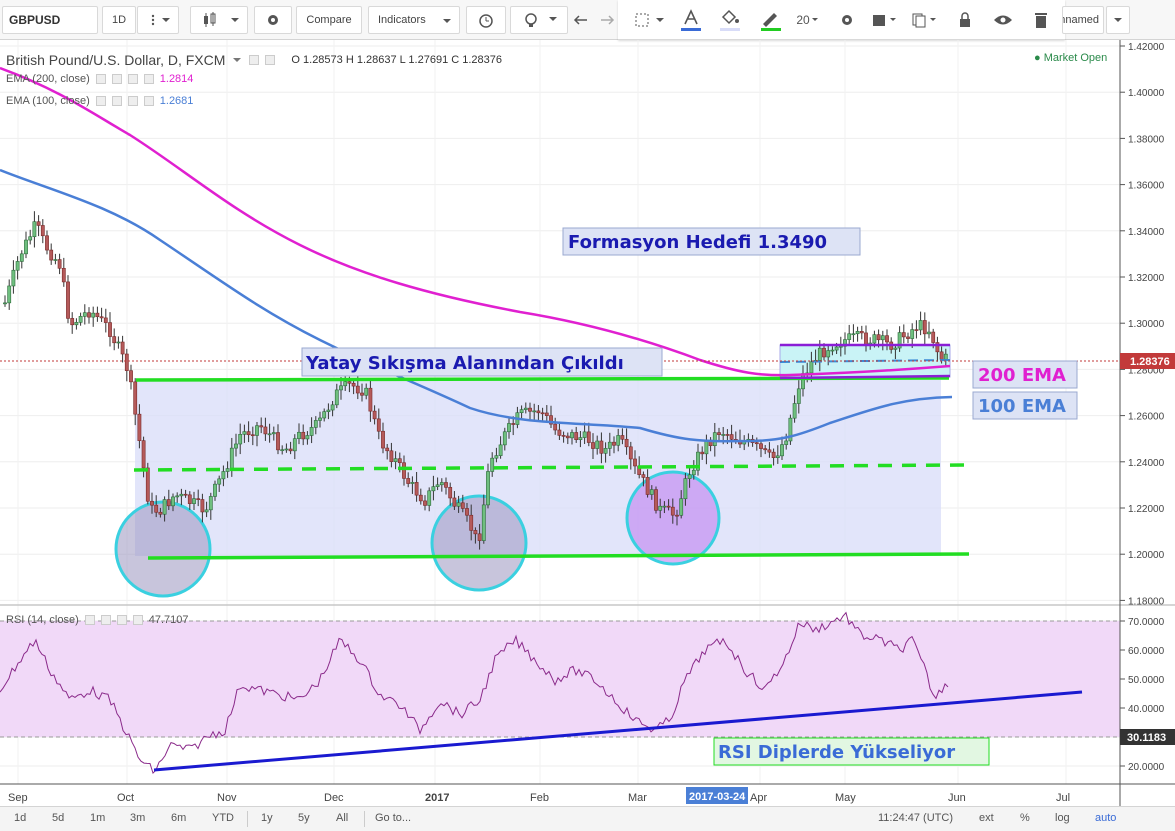 This screenshot has height=831, width=1175. Describe the element at coordinates (237, 60) in the screenshot. I see `chevron-down-icon` at that location.